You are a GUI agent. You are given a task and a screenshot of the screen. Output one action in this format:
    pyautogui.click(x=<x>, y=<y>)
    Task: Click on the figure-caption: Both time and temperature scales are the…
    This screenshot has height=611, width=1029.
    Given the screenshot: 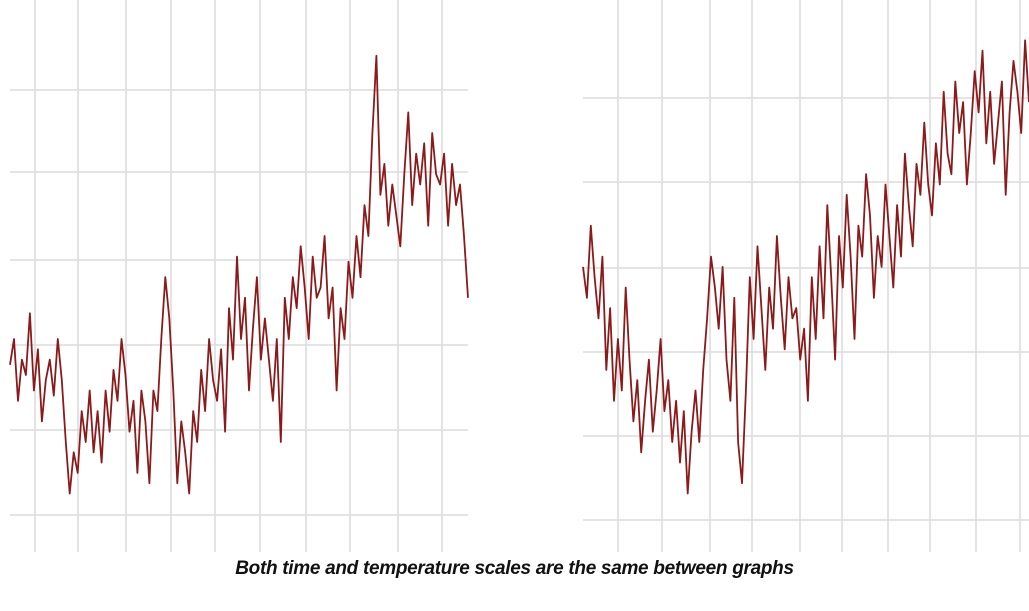 What is the action you would take?
    pyautogui.click(x=514, y=568)
    